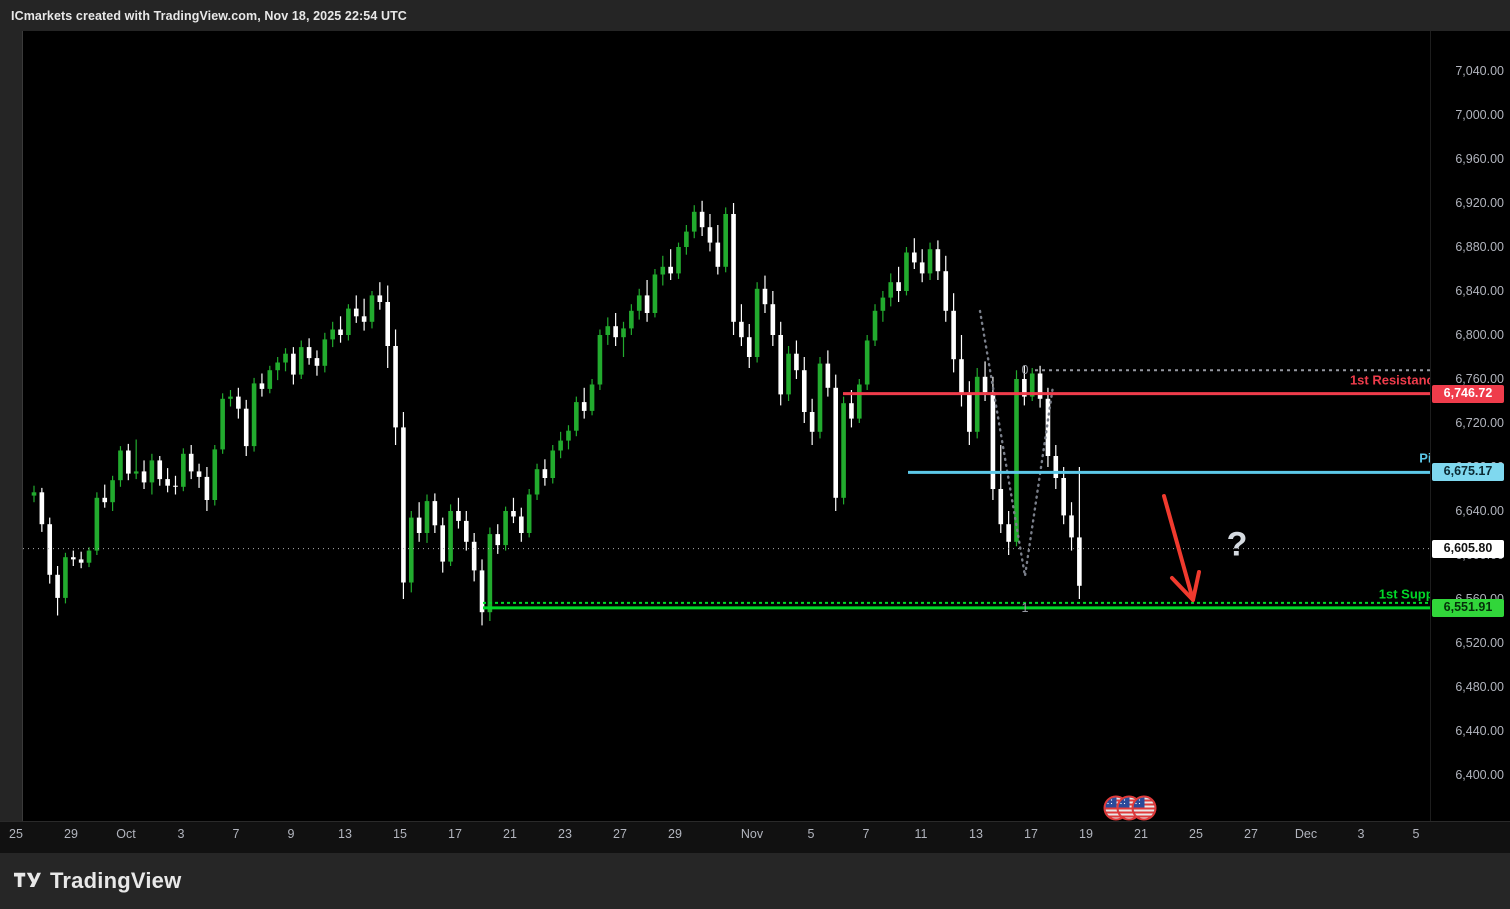 The width and height of the screenshot is (1510, 909). I want to click on brand-name: TradingView, so click(116, 880).